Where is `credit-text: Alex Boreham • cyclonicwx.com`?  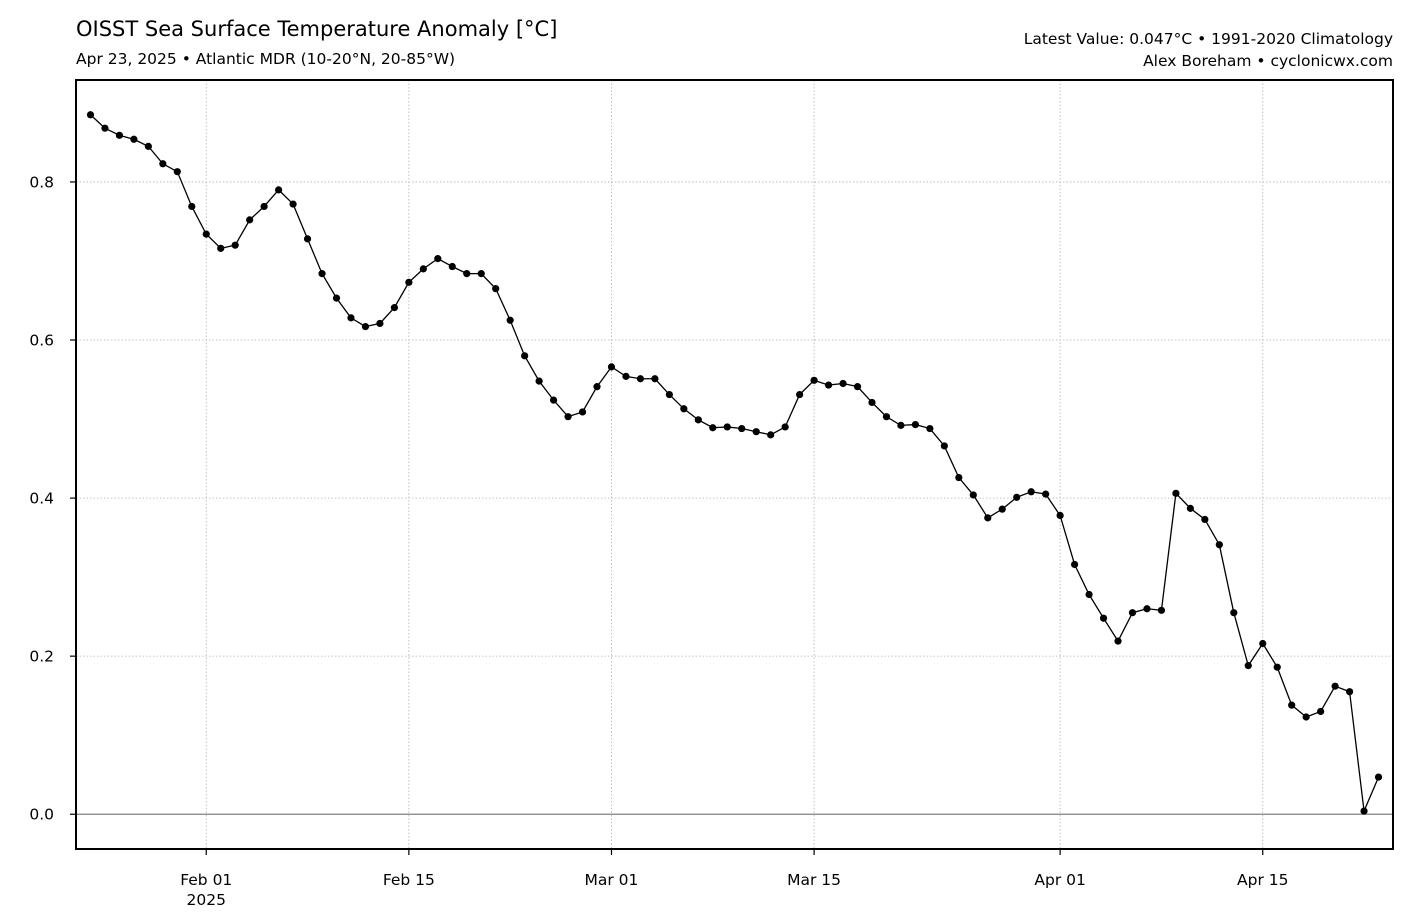
credit-text: Alex Boreham • cyclonicwx.com is located at coordinates (1268, 61).